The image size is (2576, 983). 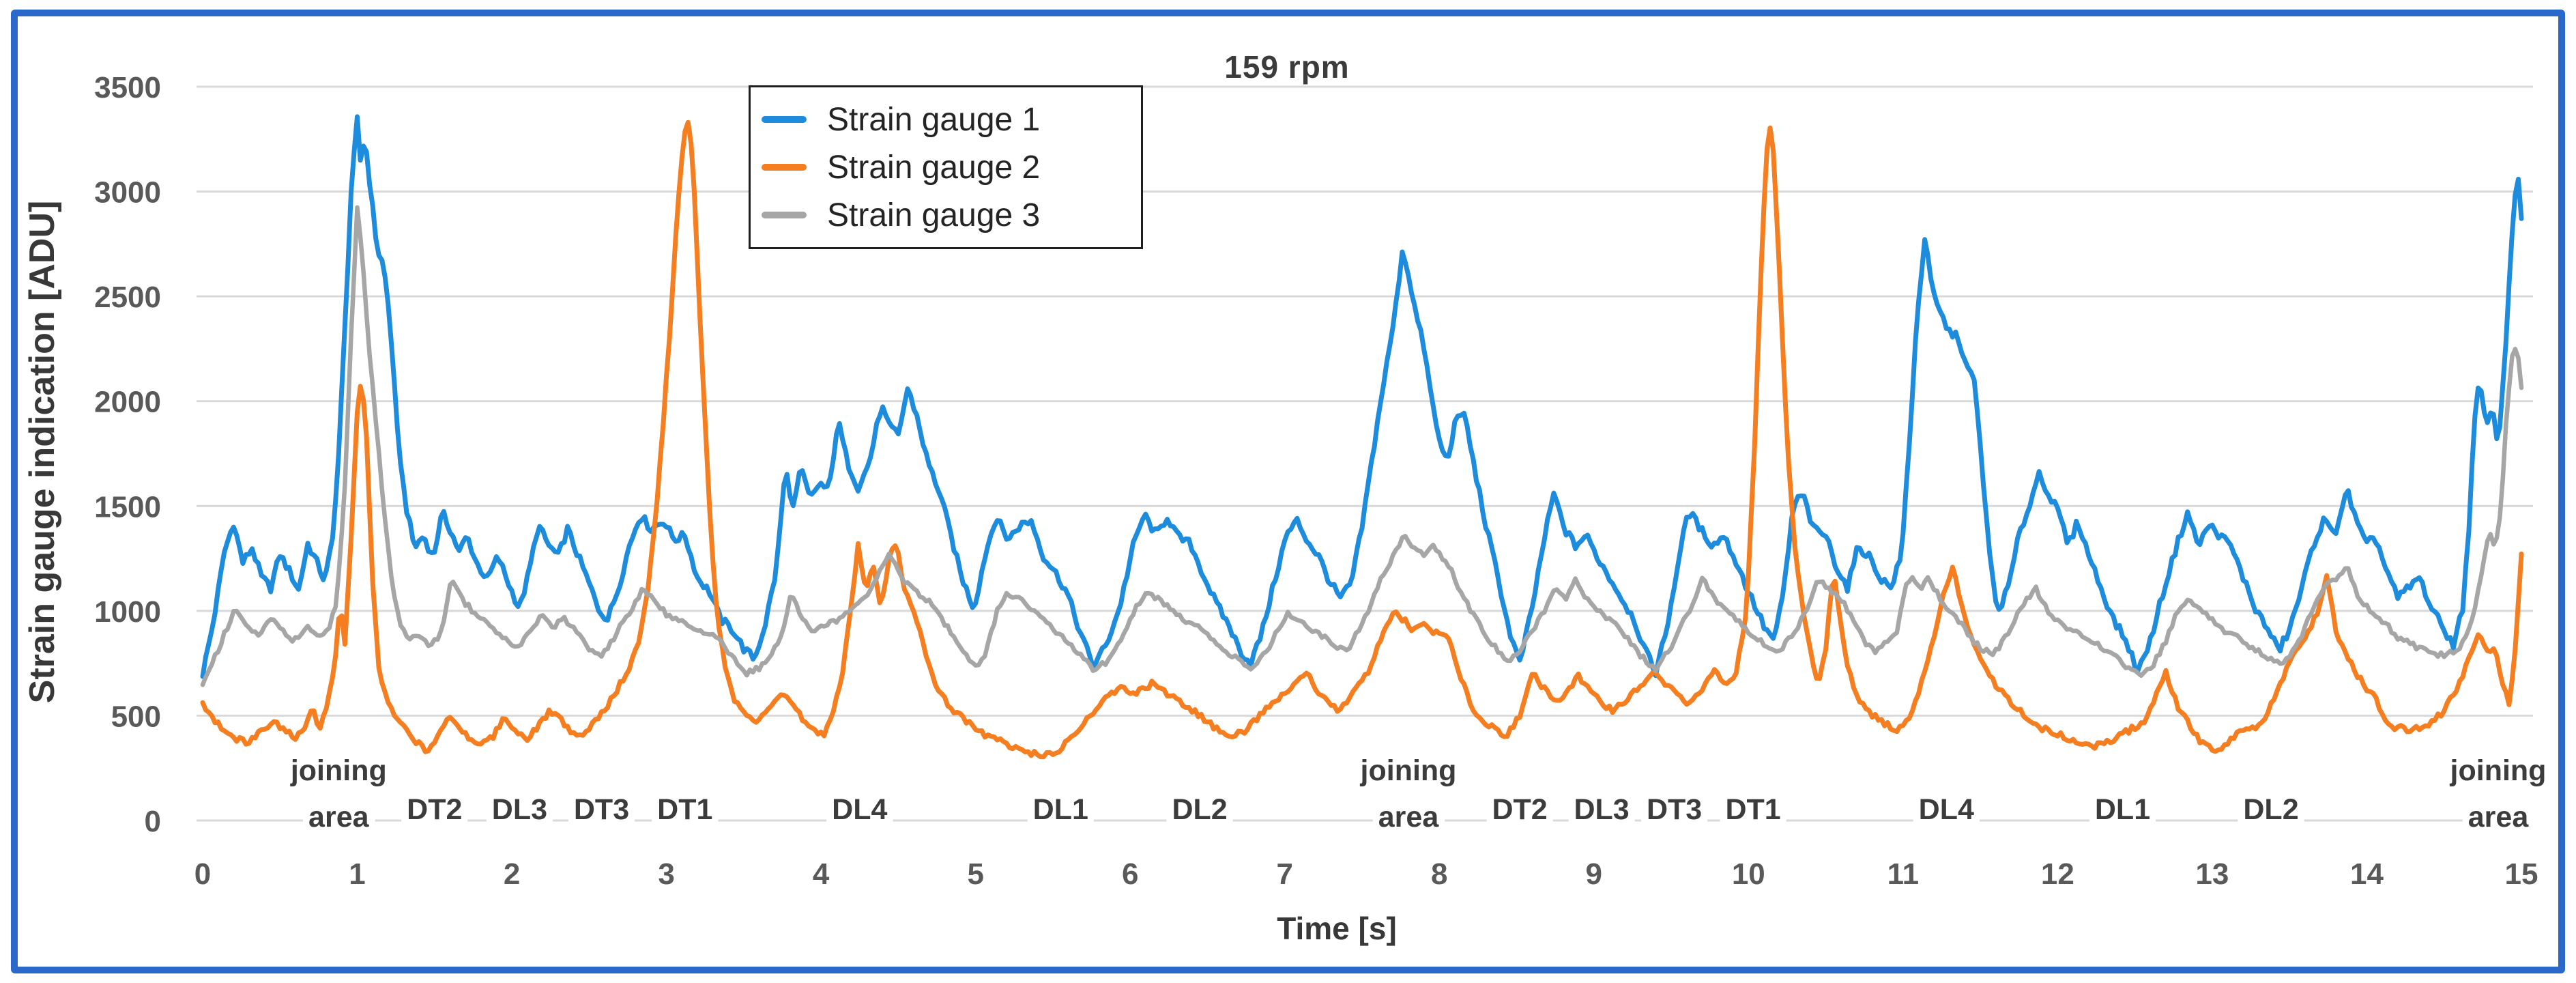 I want to click on x-axis-tick-label: 1, so click(x=357, y=874).